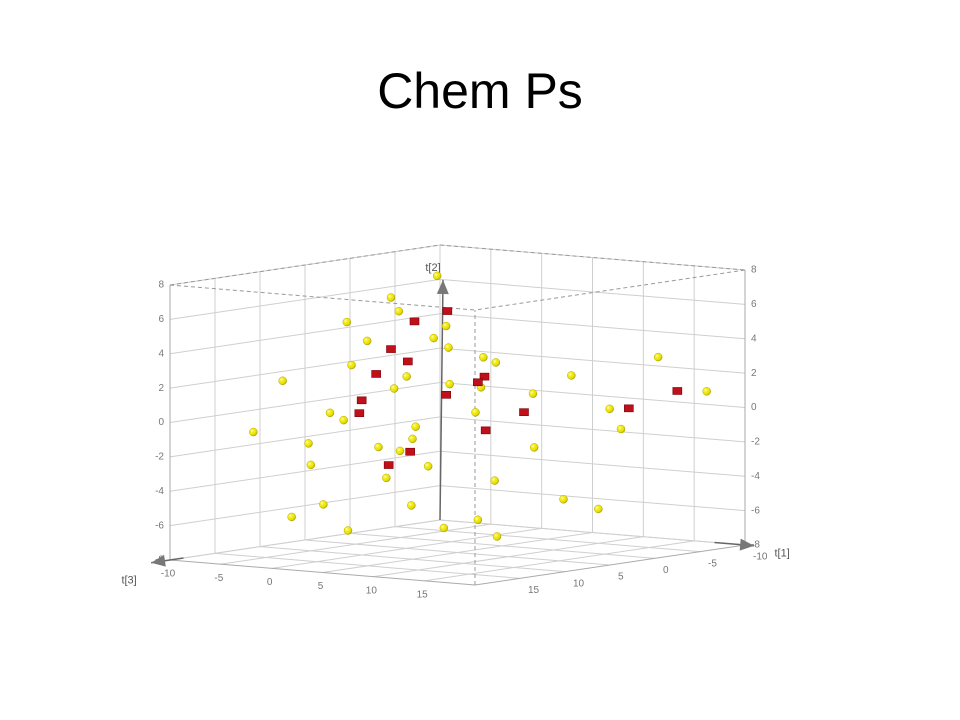 Image resolution: width=960 pixels, height=720 pixels. Describe the element at coordinates (270, 582) in the screenshot. I see `x-tick-label: 0` at that location.